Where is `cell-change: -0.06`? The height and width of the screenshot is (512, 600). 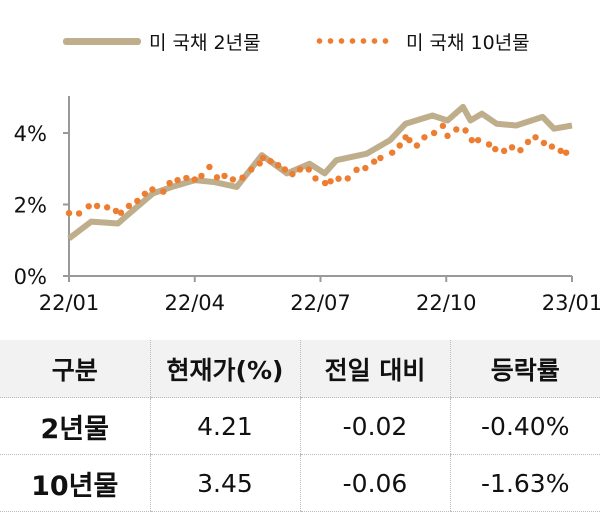 cell-change: -0.06 is located at coordinates (374, 483).